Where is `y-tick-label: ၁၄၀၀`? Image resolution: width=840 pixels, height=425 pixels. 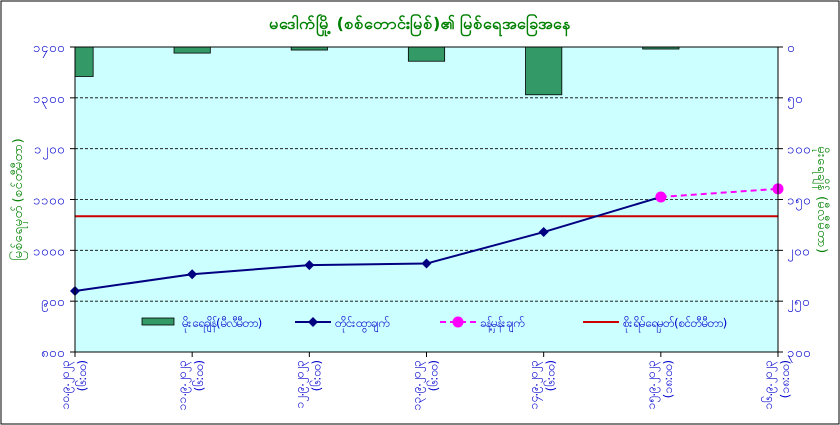 y-tick-label: ၁၄၀၀ is located at coordinates (49, 49).